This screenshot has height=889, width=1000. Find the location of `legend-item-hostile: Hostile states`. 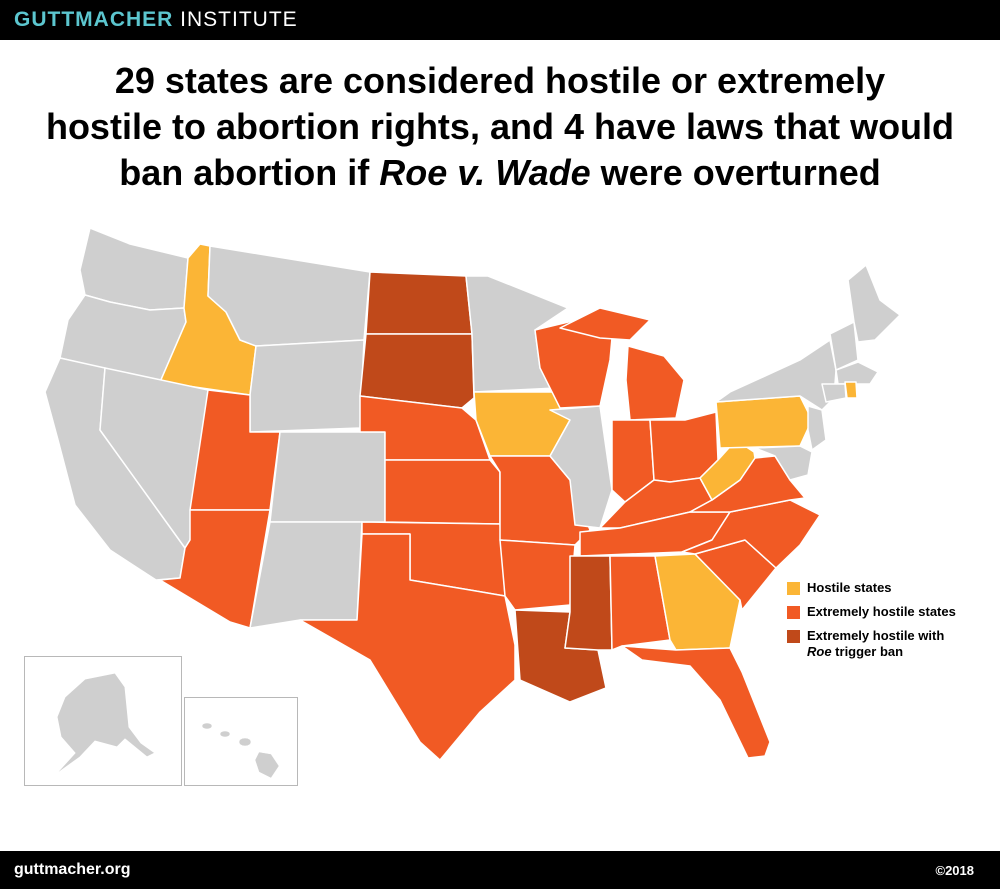

legend-item-hostile: Hostile states is located at coordinates (887, 588).